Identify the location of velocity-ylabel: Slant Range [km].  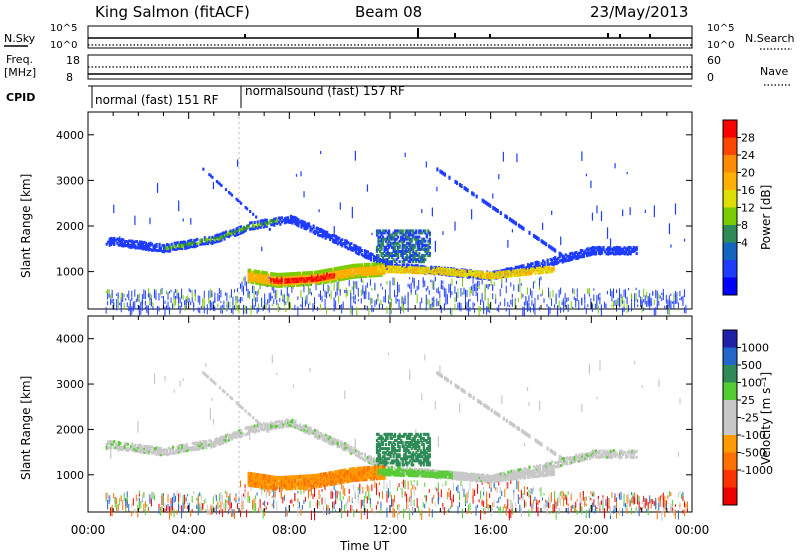
(26, 428).